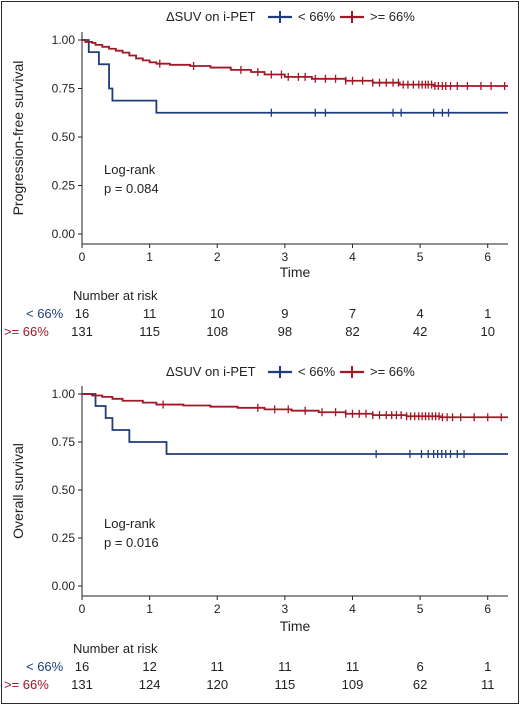 This screenshot has height=705, width=520. I want to click on risk-header-bottom: Number at risk, so click(115, 648).